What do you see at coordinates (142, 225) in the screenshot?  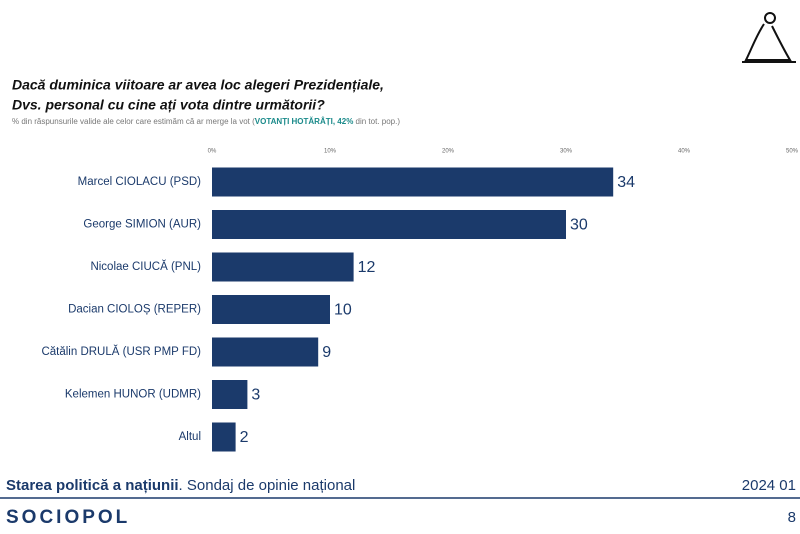 I see `category-label: George SIMION (AUR)` at bounding box center [142, 225].